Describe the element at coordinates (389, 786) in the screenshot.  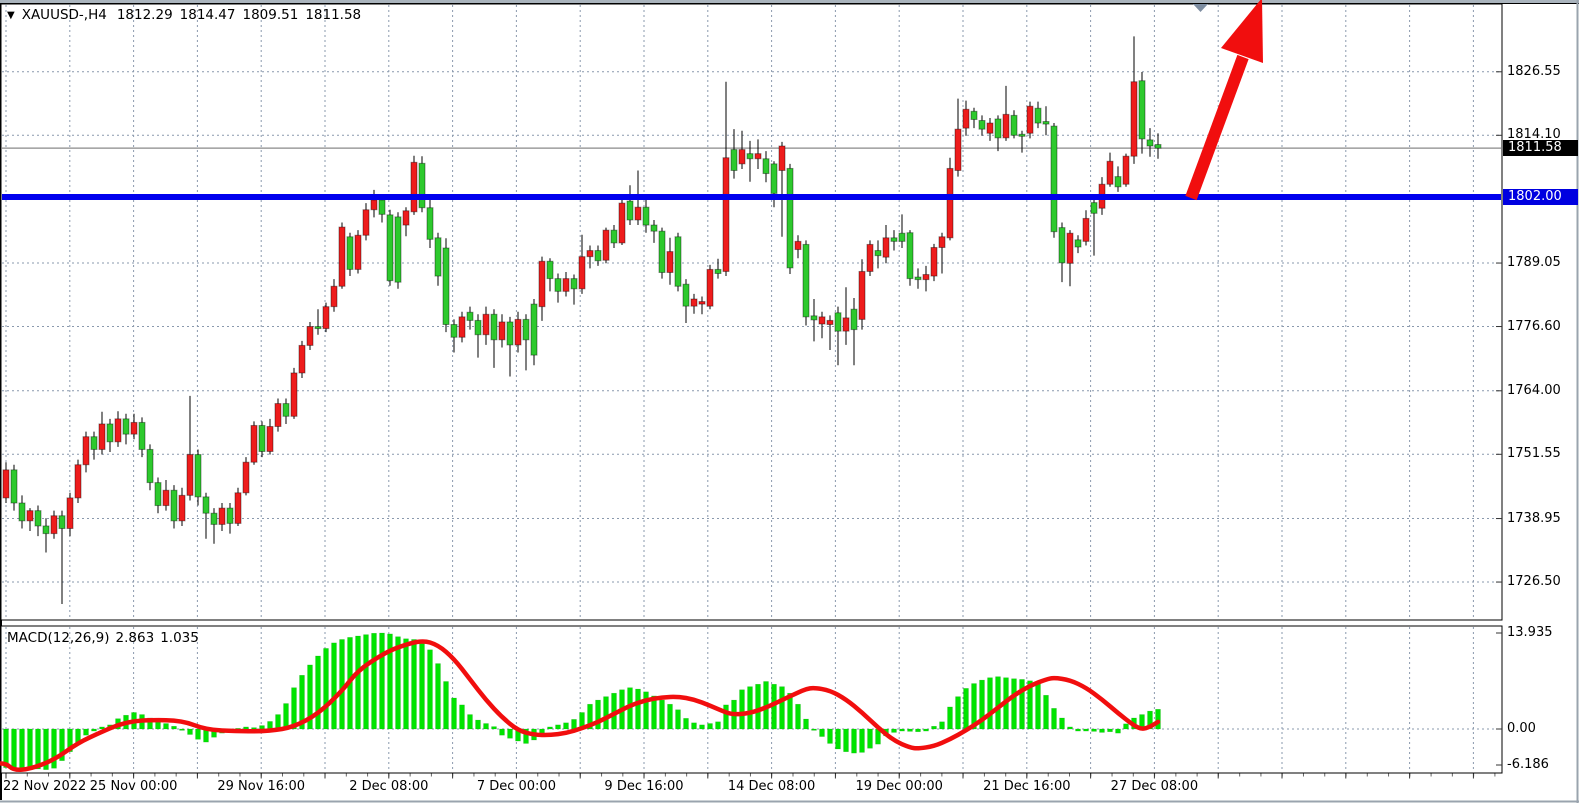
I see `date-label: 2 Dec 08:00` at that location.